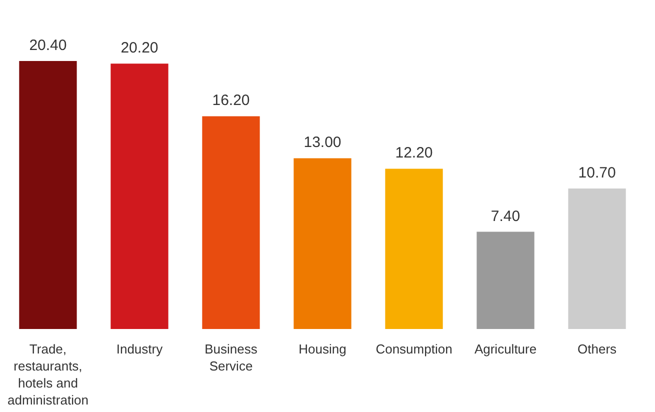  I want to click on data-label: 10.70, so click(597, 173).